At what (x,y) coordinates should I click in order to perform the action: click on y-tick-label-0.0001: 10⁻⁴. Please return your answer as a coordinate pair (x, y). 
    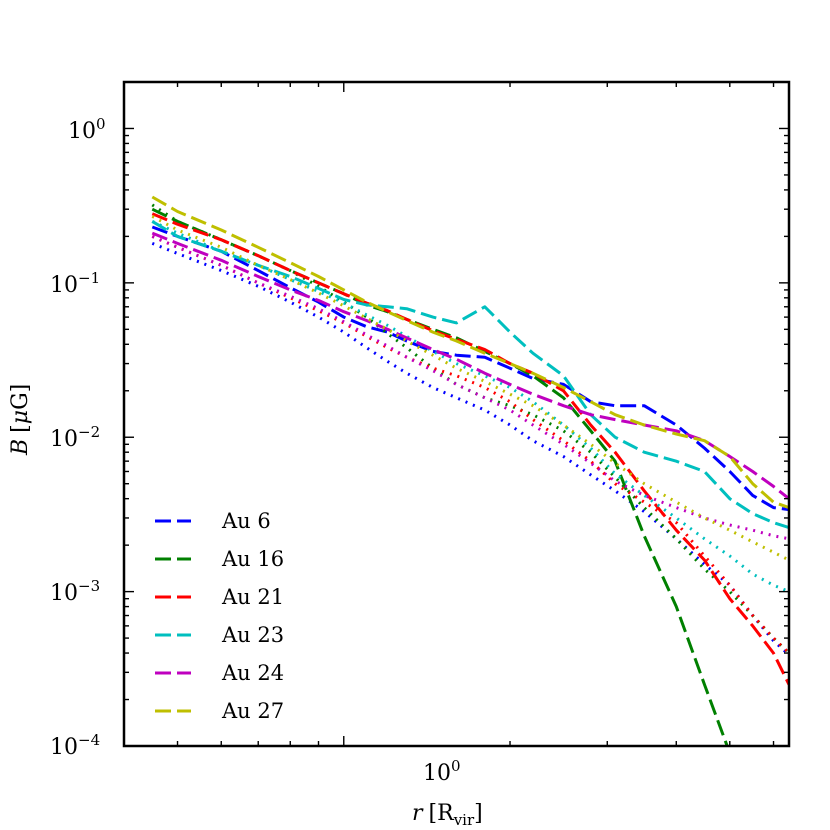
    Looking at the image, I should click on (75, 745).